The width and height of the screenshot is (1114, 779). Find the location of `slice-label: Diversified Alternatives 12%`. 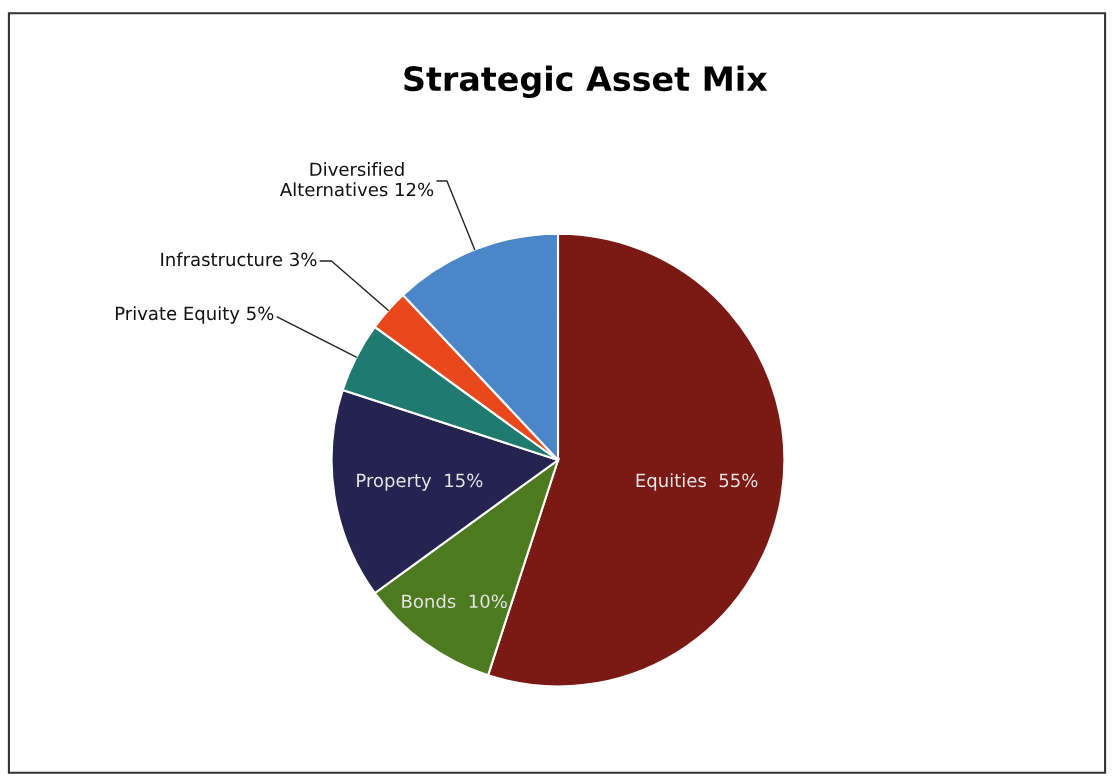

slice-label: Diversified Alternatives 12% is located at coordinates (356, 179).